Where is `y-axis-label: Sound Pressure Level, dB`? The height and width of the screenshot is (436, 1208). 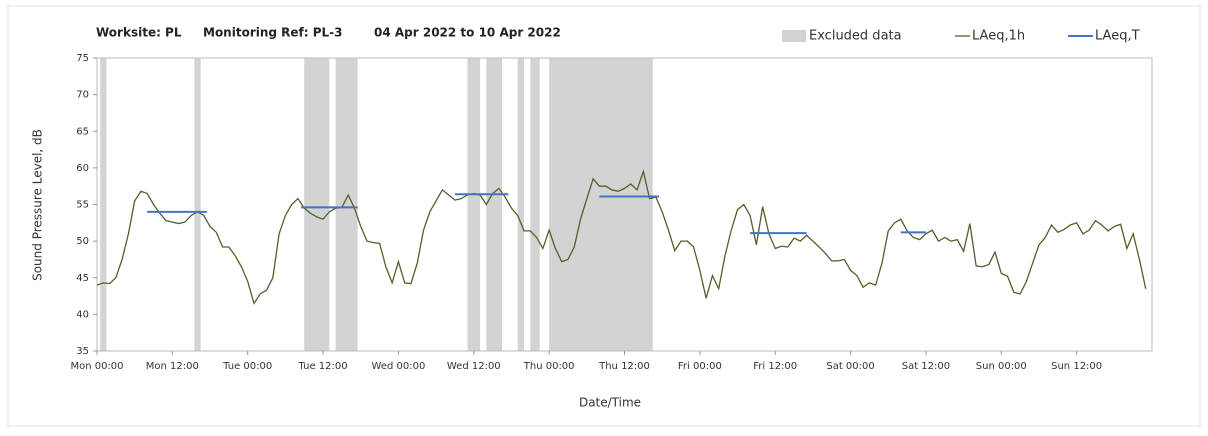
y-axis-label: Sound Pressure Level, dB is located at coordinates (38, 205).